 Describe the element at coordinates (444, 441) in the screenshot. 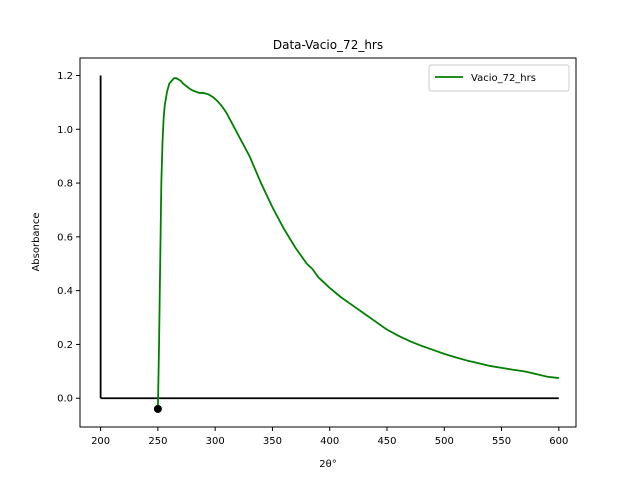

I see `x-tick-label: 500` at that location.